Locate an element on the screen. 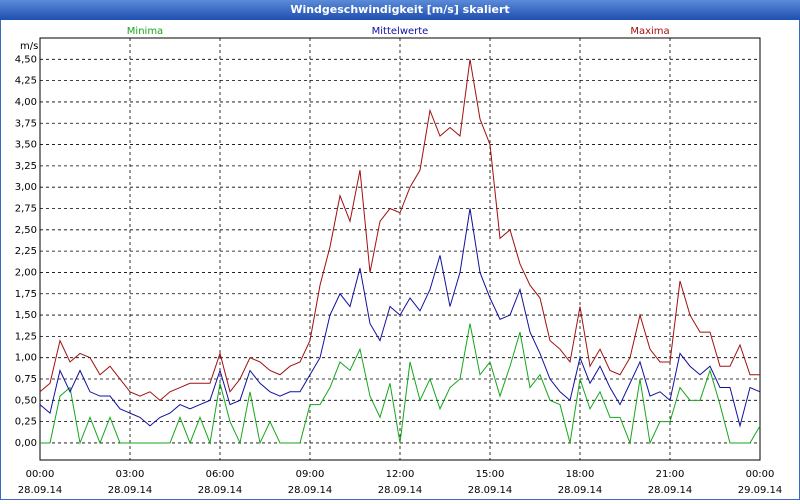 Image resolution: width=800 pixels, height=504 pixels. legend-entry: Mittelwerte is located at coordinates (400, 31).